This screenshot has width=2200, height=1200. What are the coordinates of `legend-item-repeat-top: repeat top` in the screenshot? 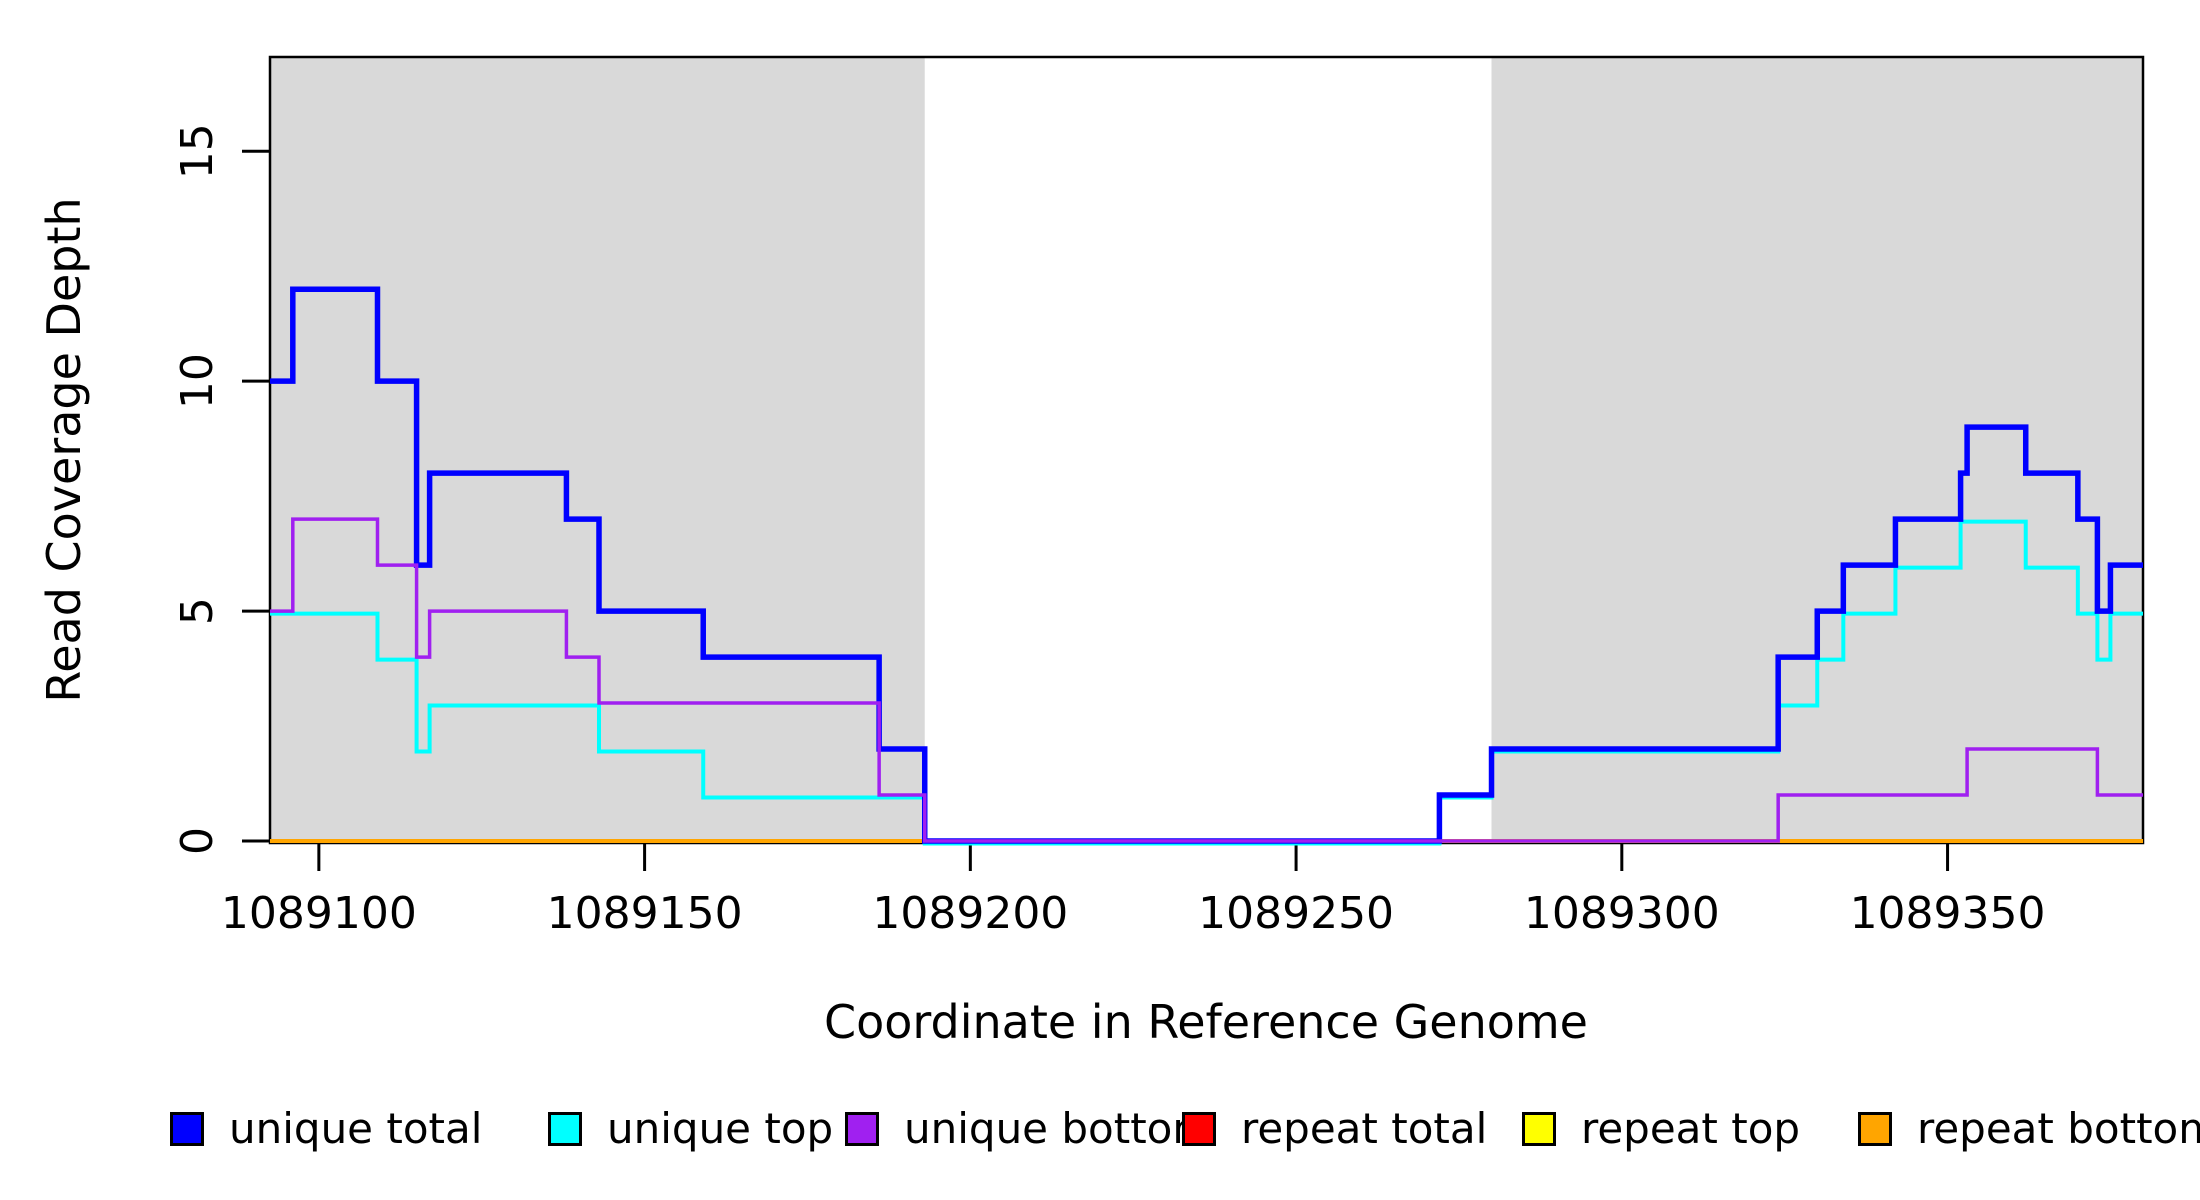 It's located at (1661, 1129).